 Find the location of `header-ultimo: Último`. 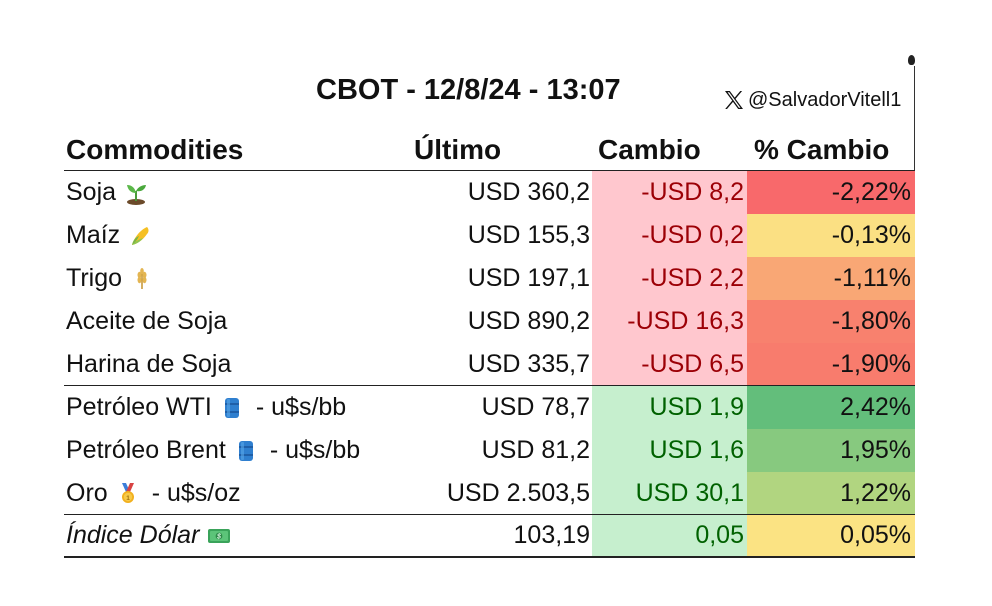

header-ultimo: Último is located at coordinates (458, 149).